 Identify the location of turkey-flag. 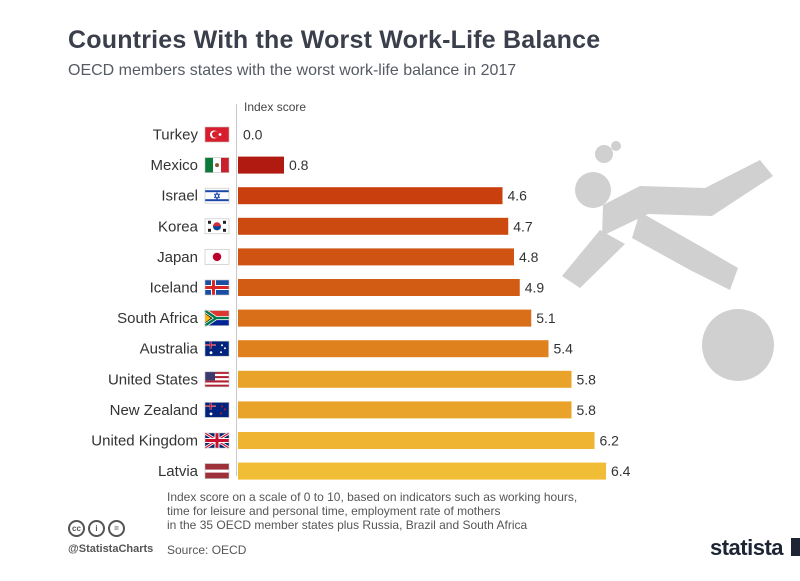
(217, 134).